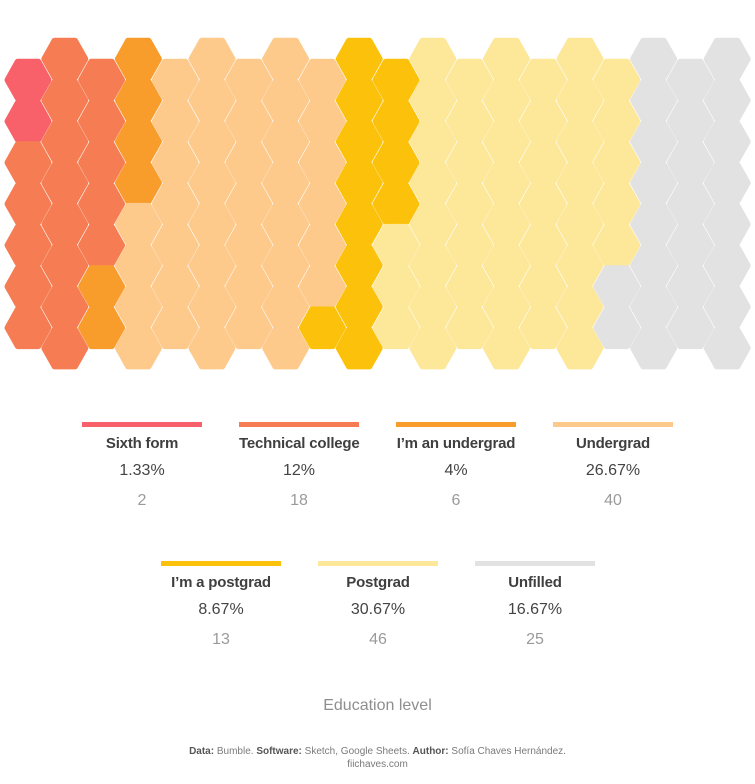 The image size is (755, 784). I want to click on legend-count: 46, so click(378, 639).